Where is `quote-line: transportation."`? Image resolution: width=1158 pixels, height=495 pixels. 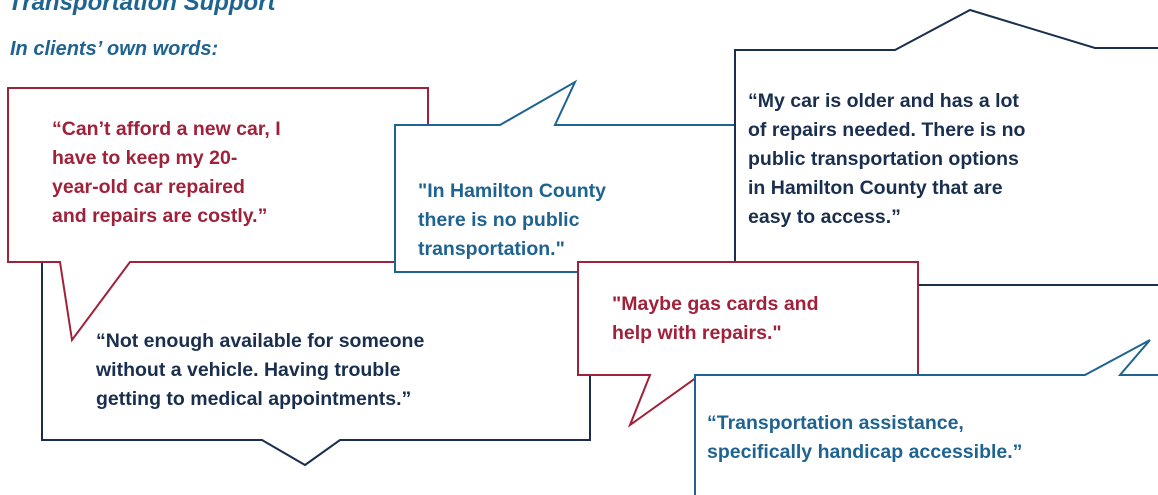
quote-line: transportation." is located at coordinates (491, 249).